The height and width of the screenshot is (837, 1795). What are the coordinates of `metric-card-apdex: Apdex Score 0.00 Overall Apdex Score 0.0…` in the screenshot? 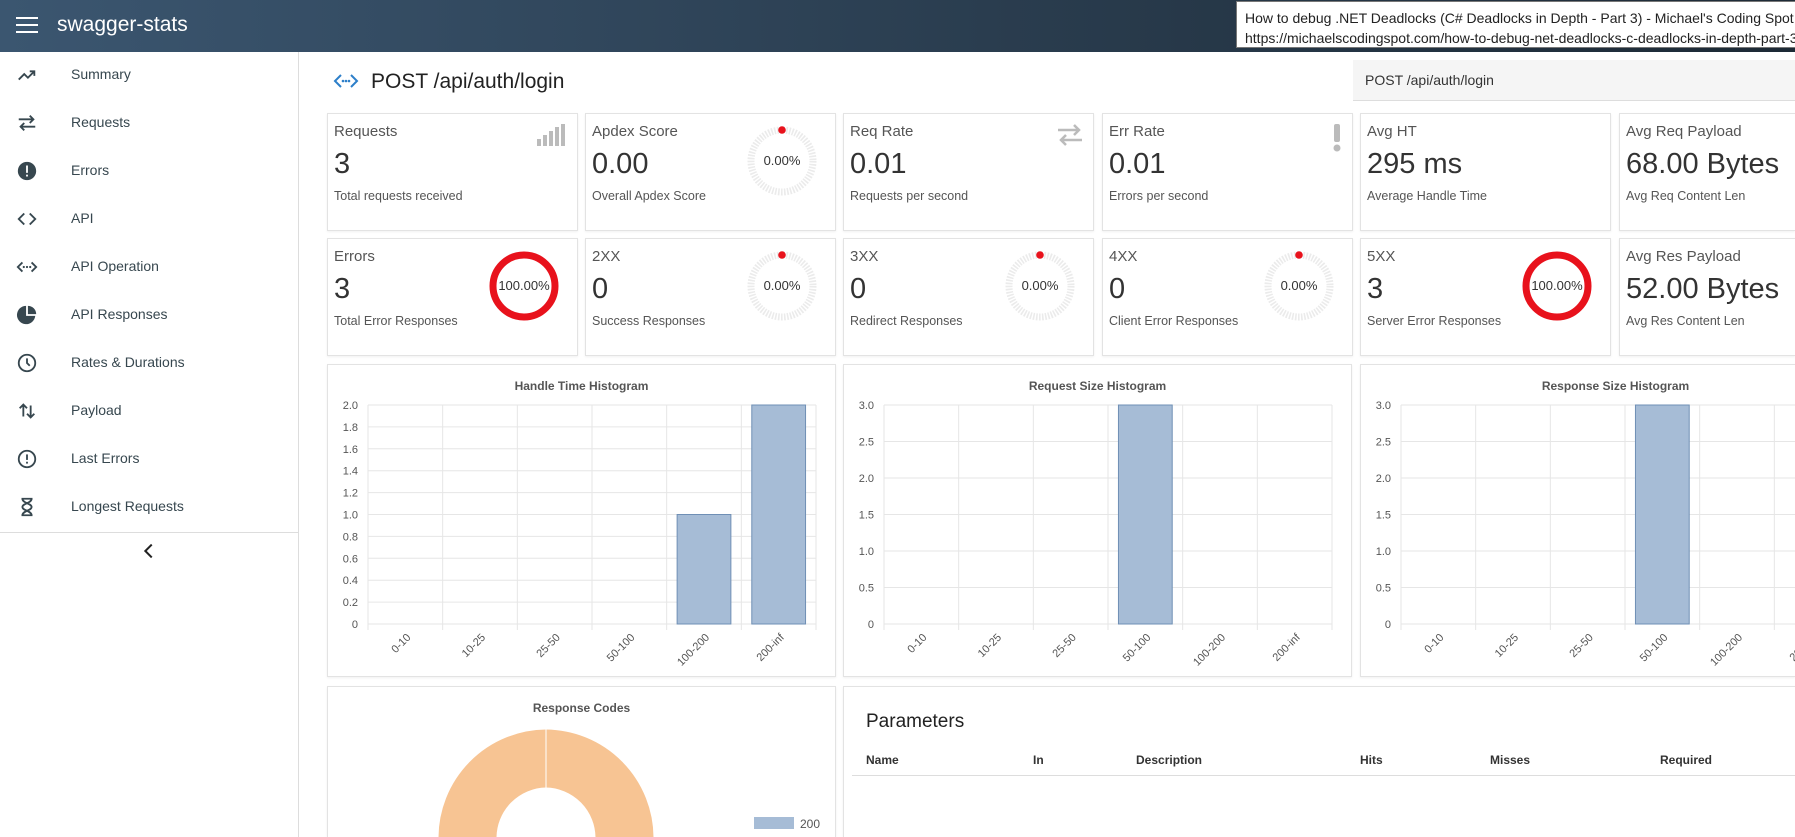 It's located at (710, 172).